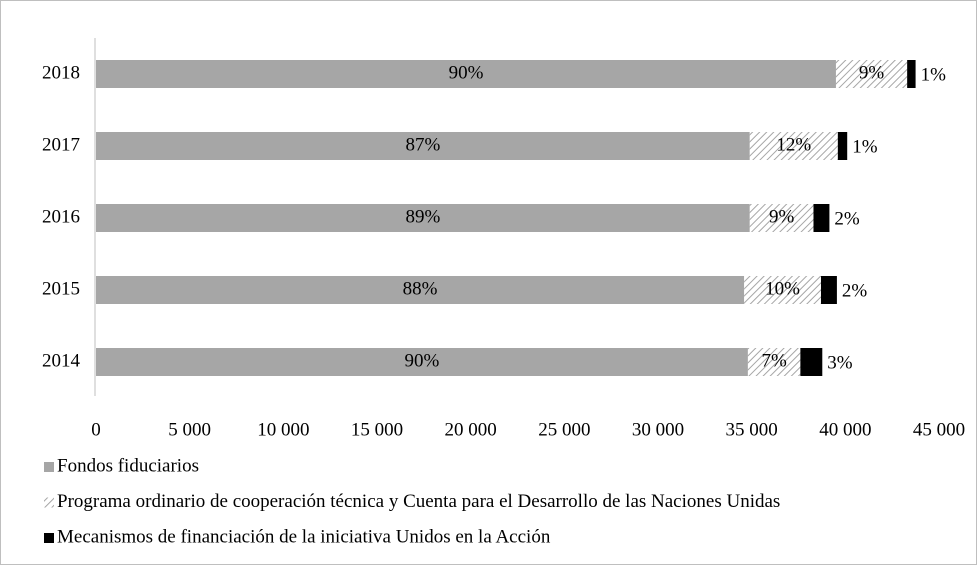 Image resolution: width=977 pixels, height=565 pixels. Describe the element at coordinates (61, 360) in the screenshot. I see `y-tick-label: 2014` at that location.